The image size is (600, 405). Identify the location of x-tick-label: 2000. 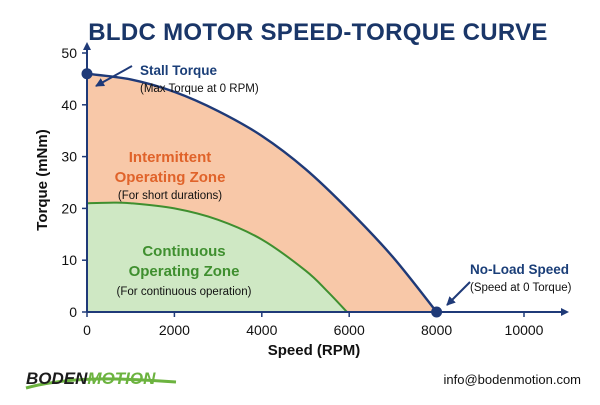
(174, 330).